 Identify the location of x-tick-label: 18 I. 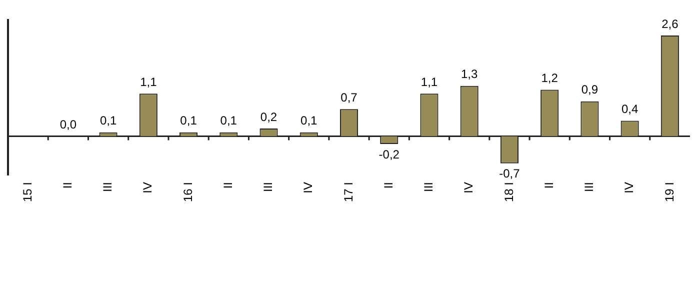
(509, 192).